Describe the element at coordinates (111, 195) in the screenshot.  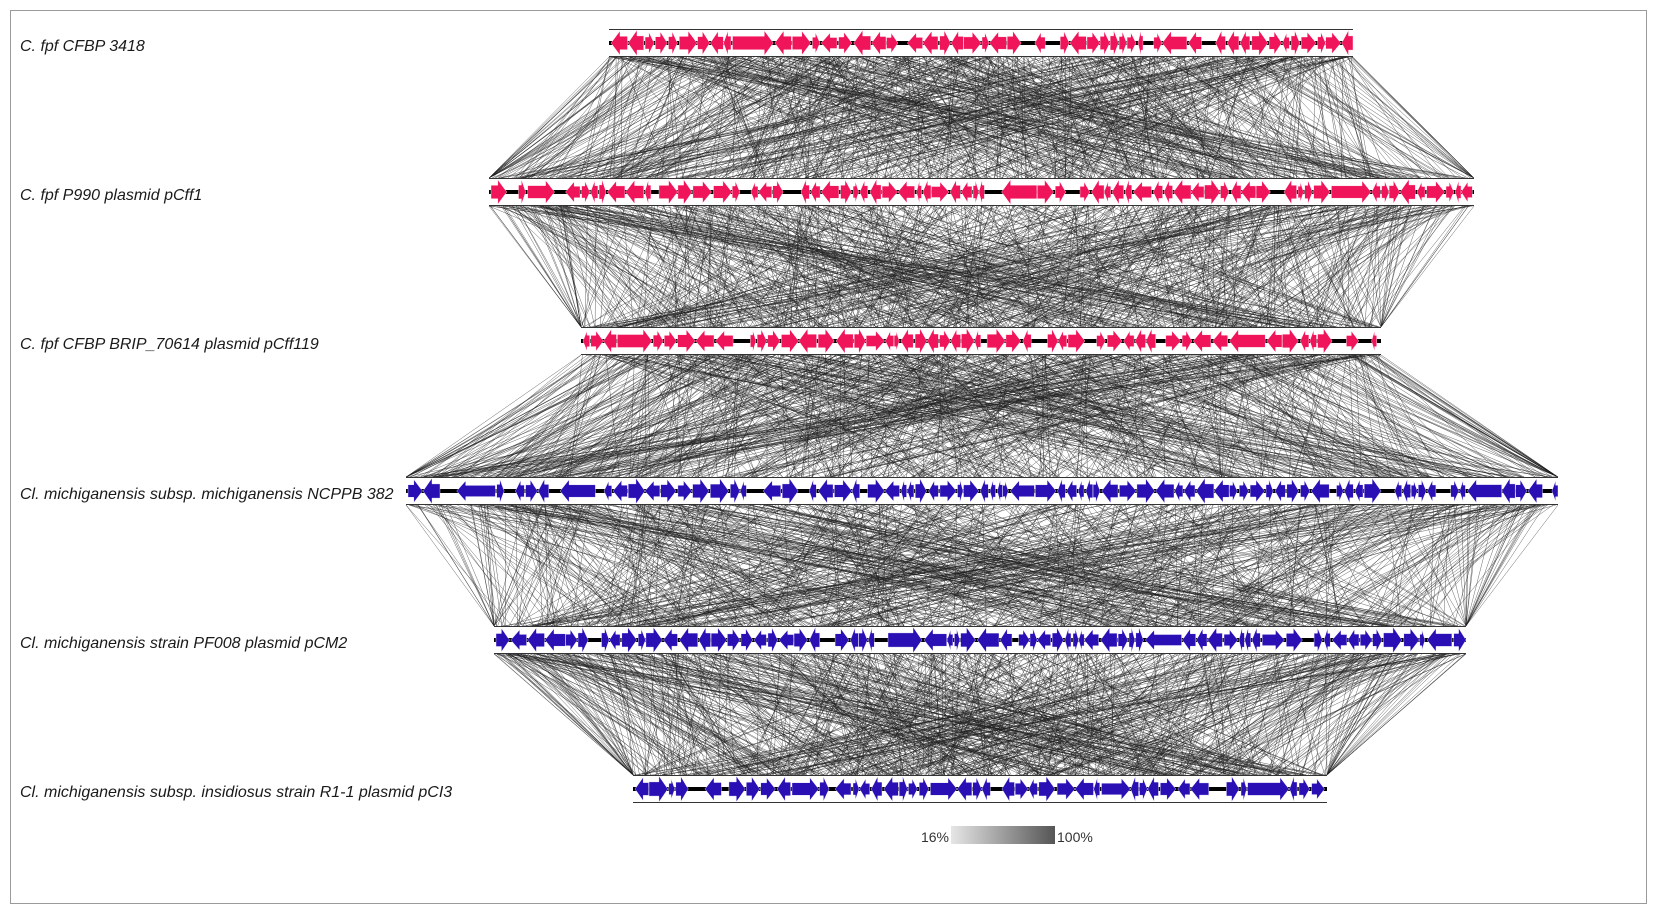
I see `track-label-2: C. fpf P990 plasmid pCff1` at that location.